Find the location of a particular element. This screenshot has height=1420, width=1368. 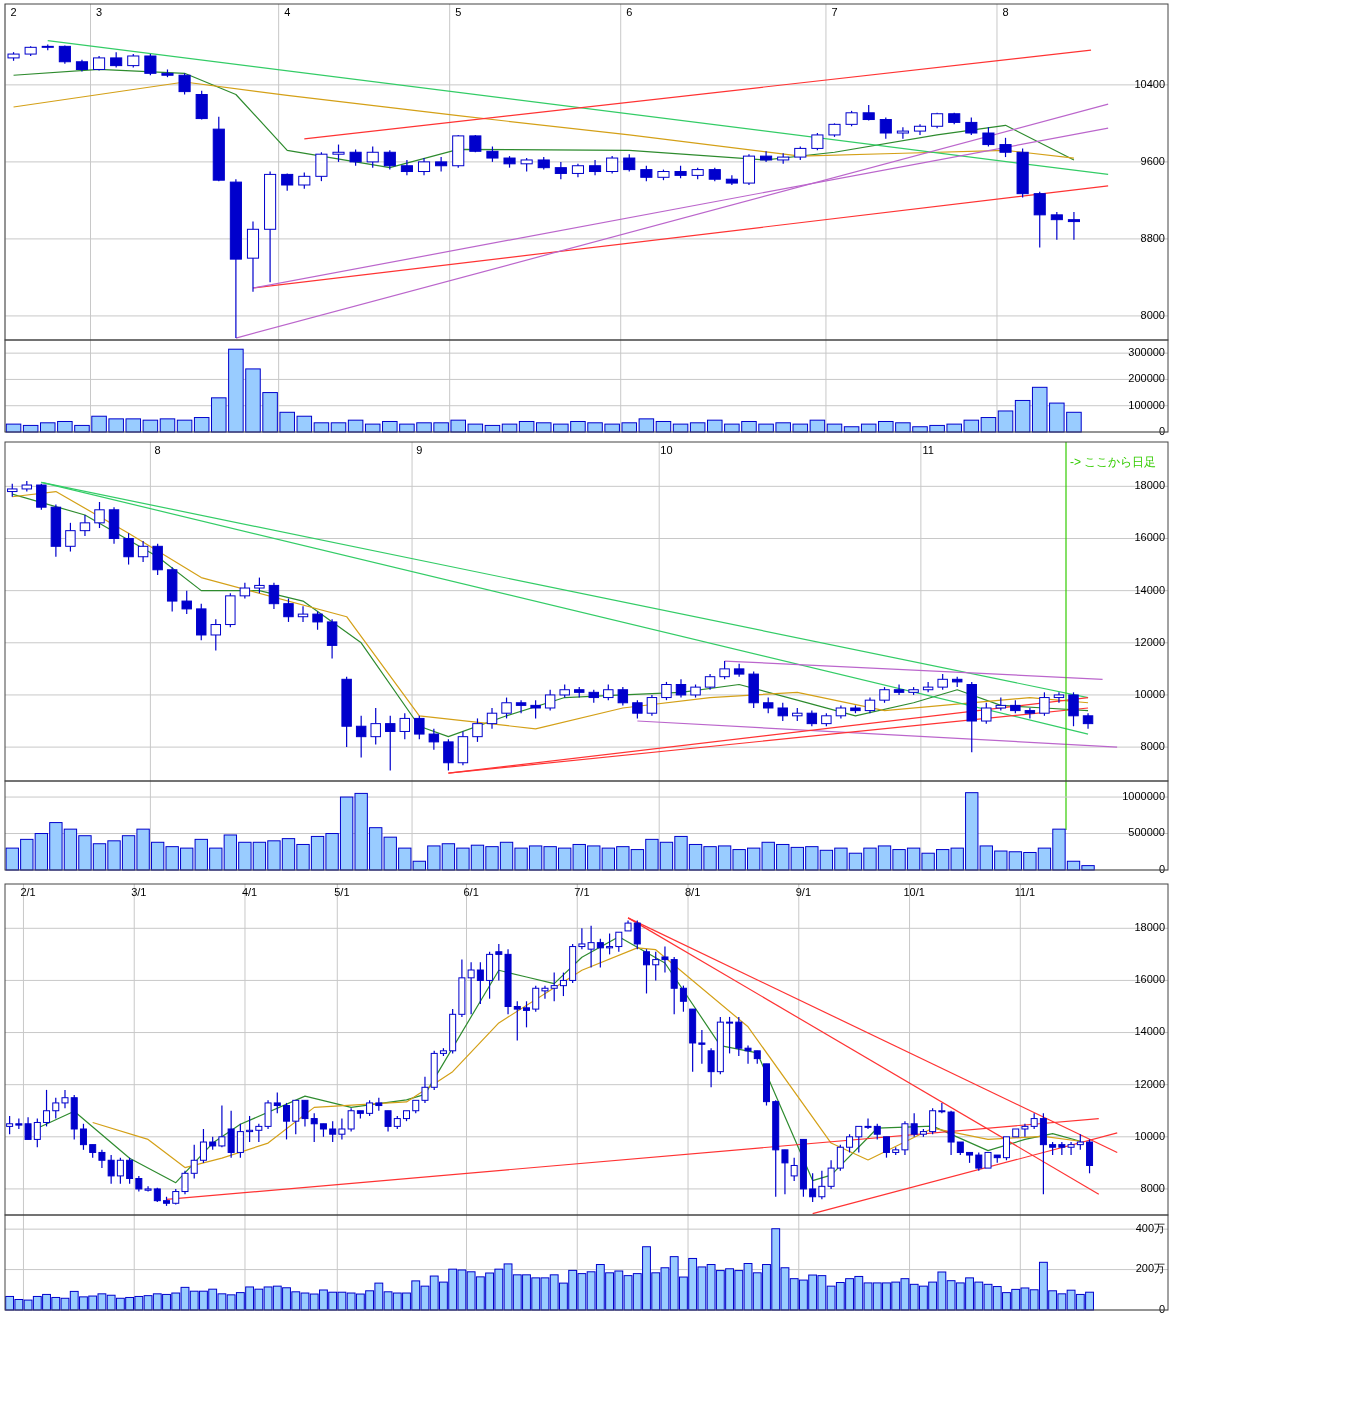

y-tick-label: 100000 is located at coordinates (1146, 404).